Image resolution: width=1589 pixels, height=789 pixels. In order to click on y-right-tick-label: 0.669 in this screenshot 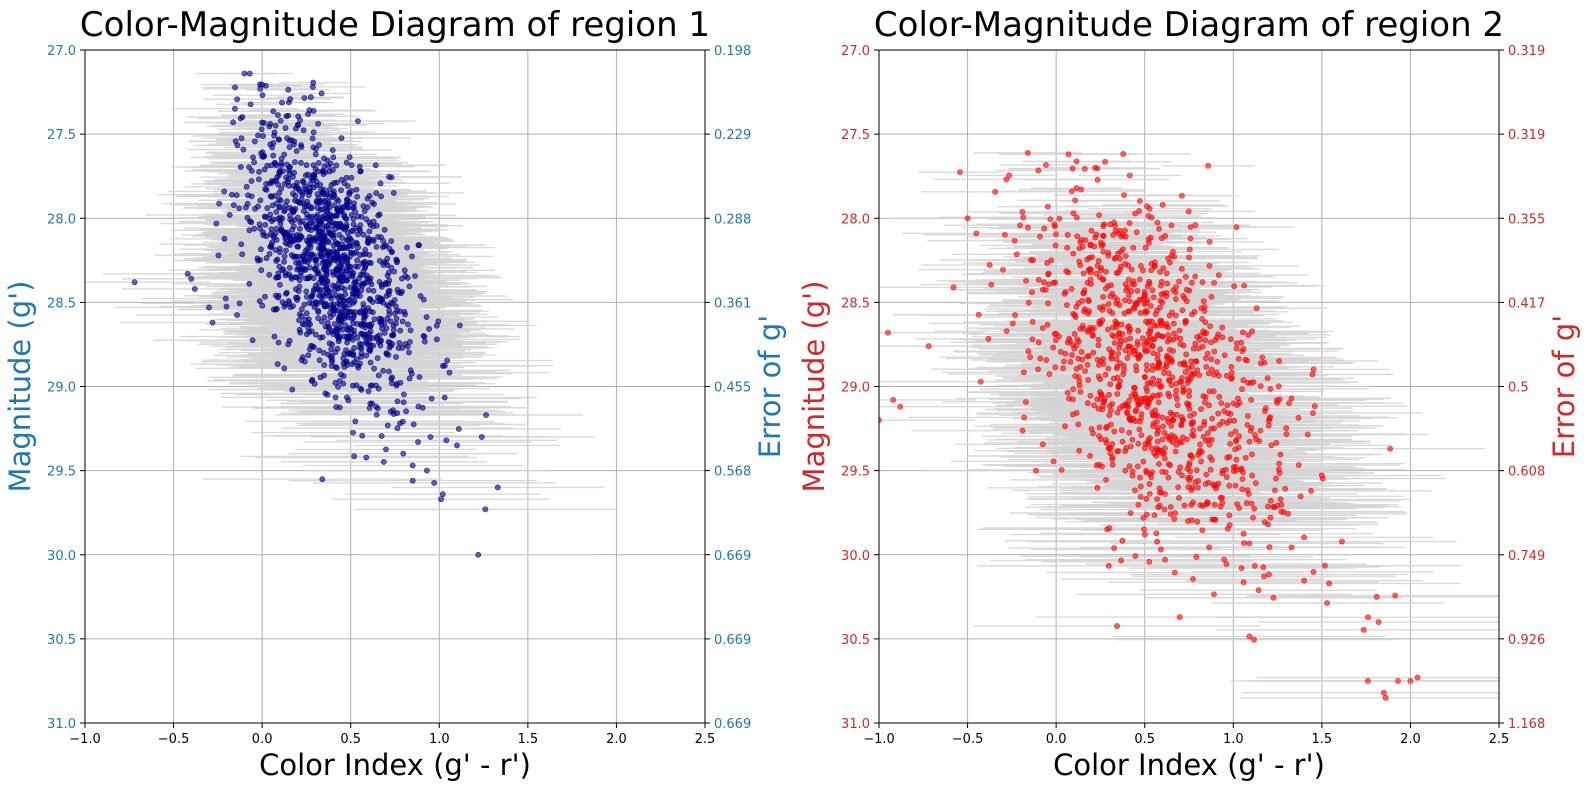, I will do `click(732, 556)`.